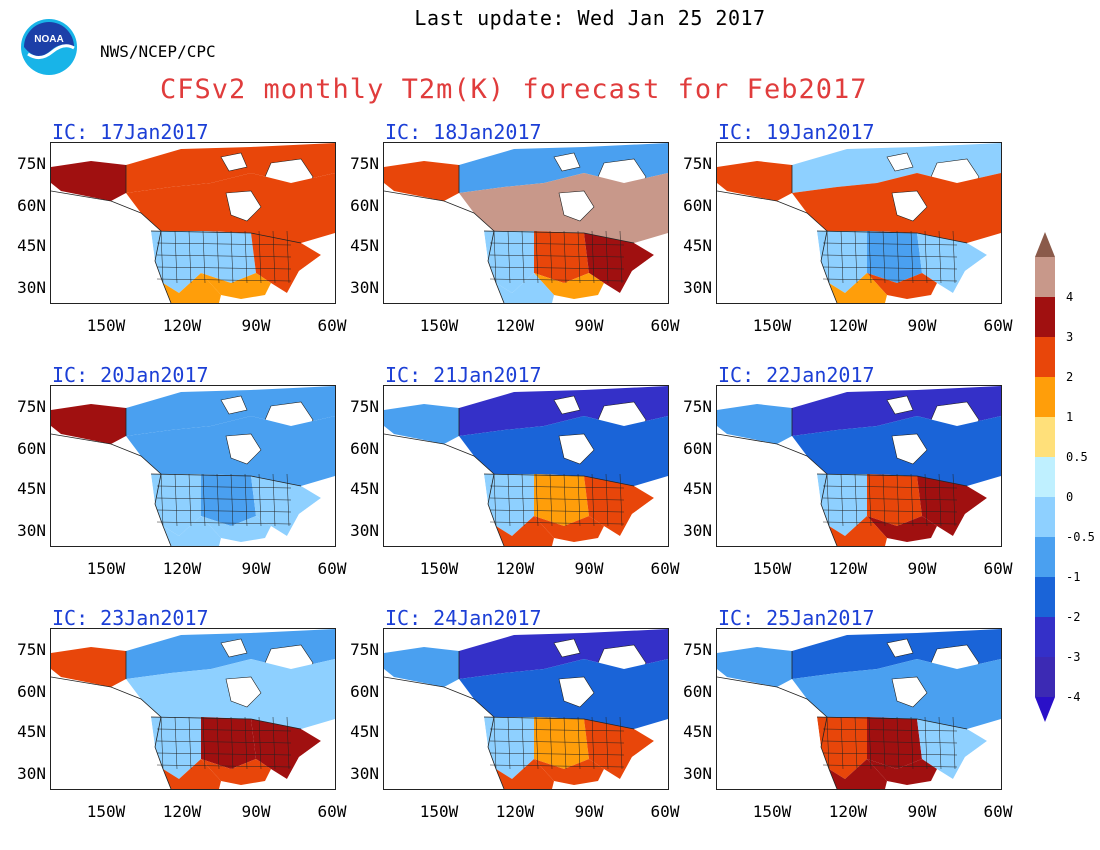  What do you see at coordinates (49, 47) in the screenshot?
I see `noaa-logo-icon: NOAA` at bounding box center [49, 47].